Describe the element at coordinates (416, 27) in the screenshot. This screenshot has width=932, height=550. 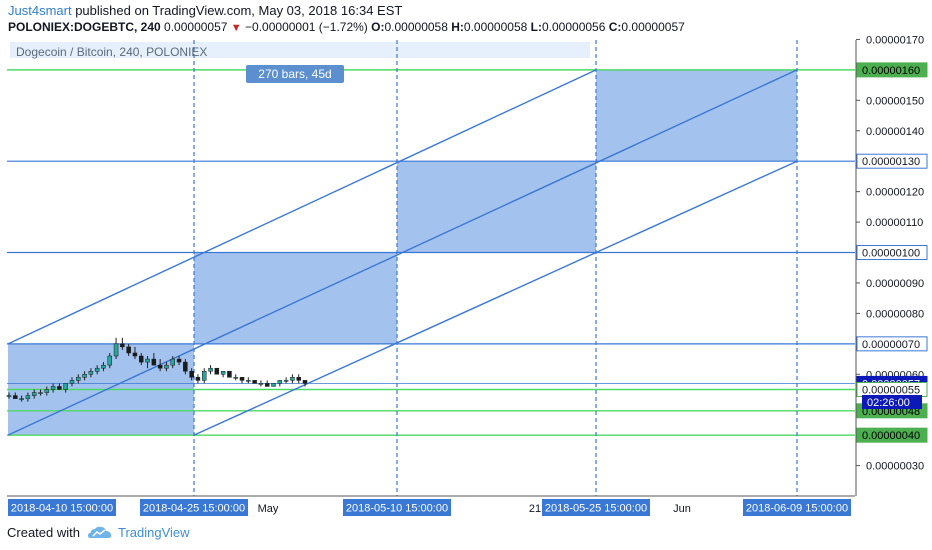
I see `open-value: 0.00000058` at that location.